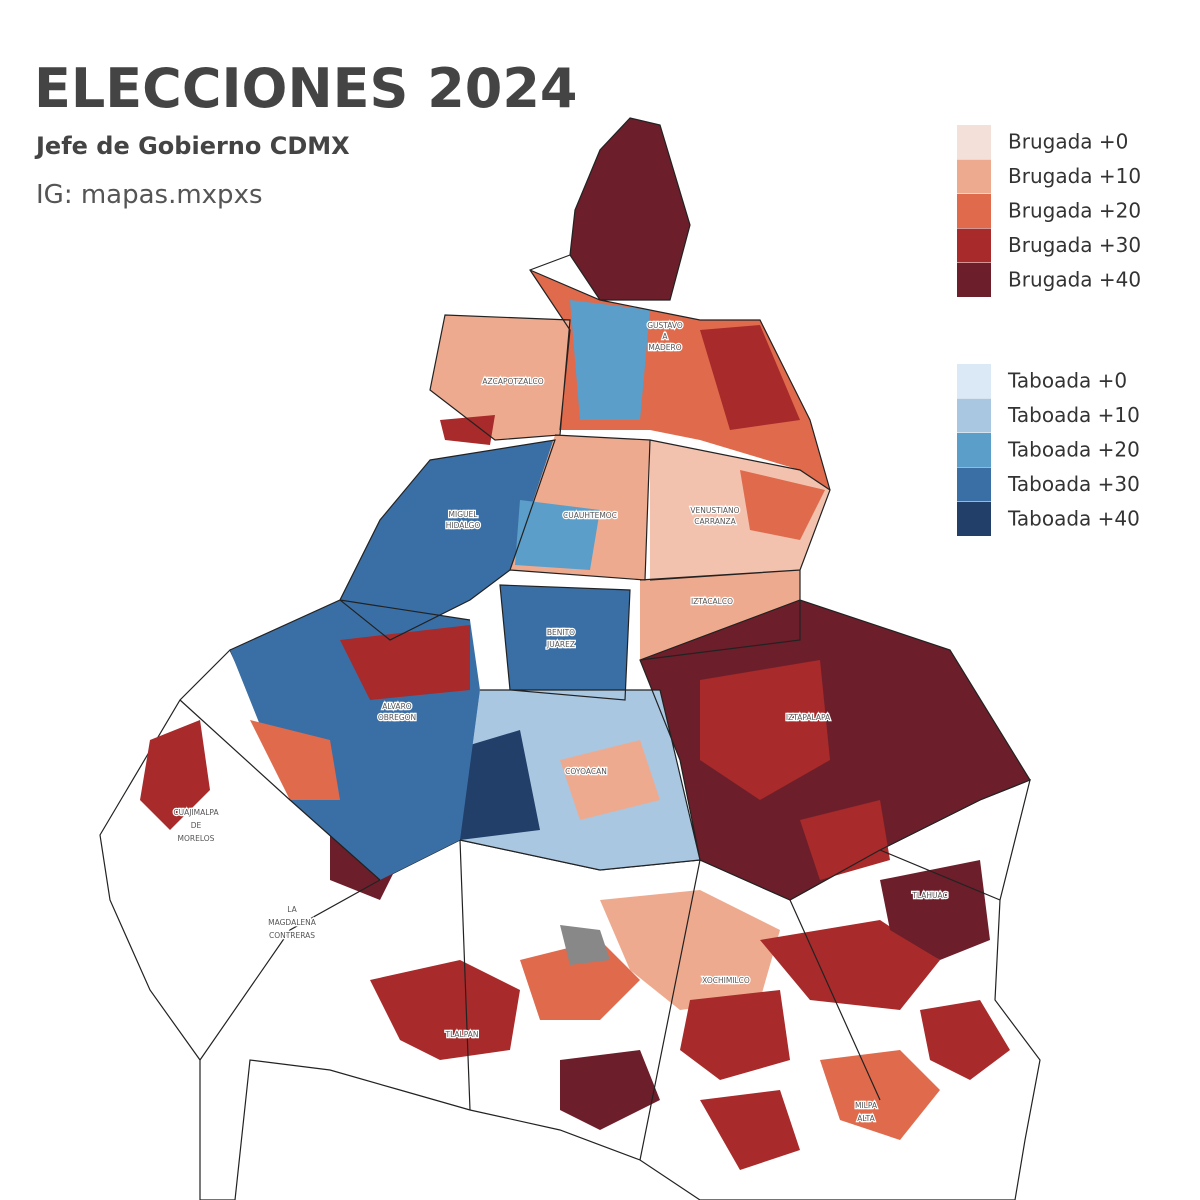 Image resolution: width=1200 pixels, height=1200 pixels. Describe the element at coordinates (292, 922) in the screenshot. I see `borough-label: LA MAGDALENA CONTRERAS` at that location.